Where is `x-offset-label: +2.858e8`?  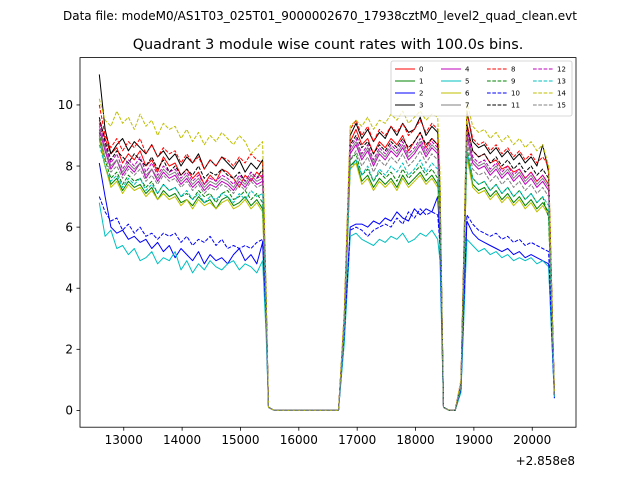
x-offset-label: +2.858e8 is located at coordinates (545, 461).